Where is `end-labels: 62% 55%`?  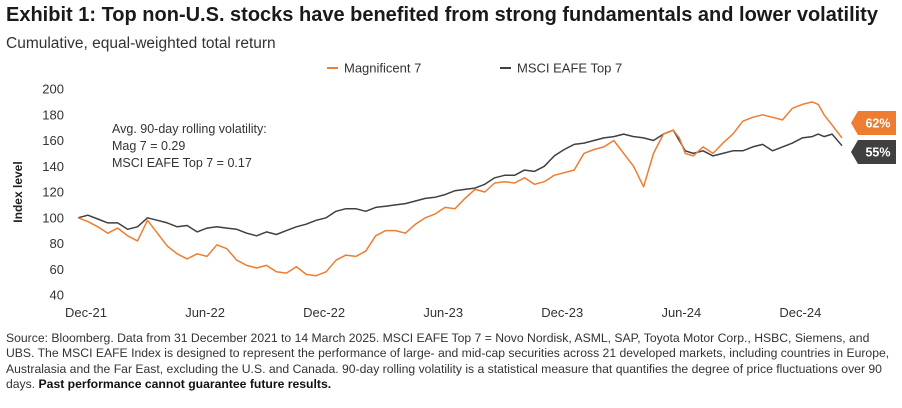
end-labels: 62% 55% is located at coordinates (873, 137).